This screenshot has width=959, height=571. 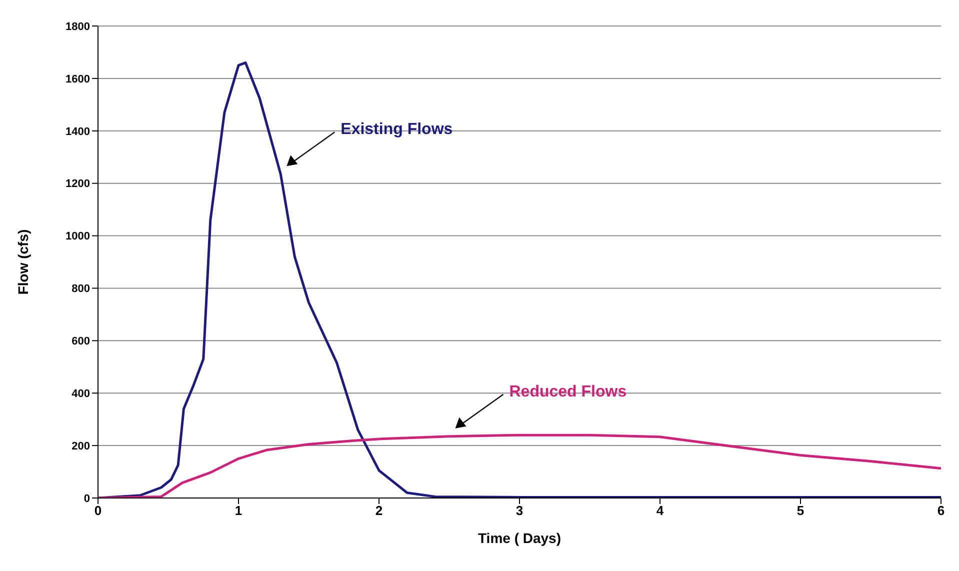 I want to click on x-tick-label: 6, so click(x=941, y=510).